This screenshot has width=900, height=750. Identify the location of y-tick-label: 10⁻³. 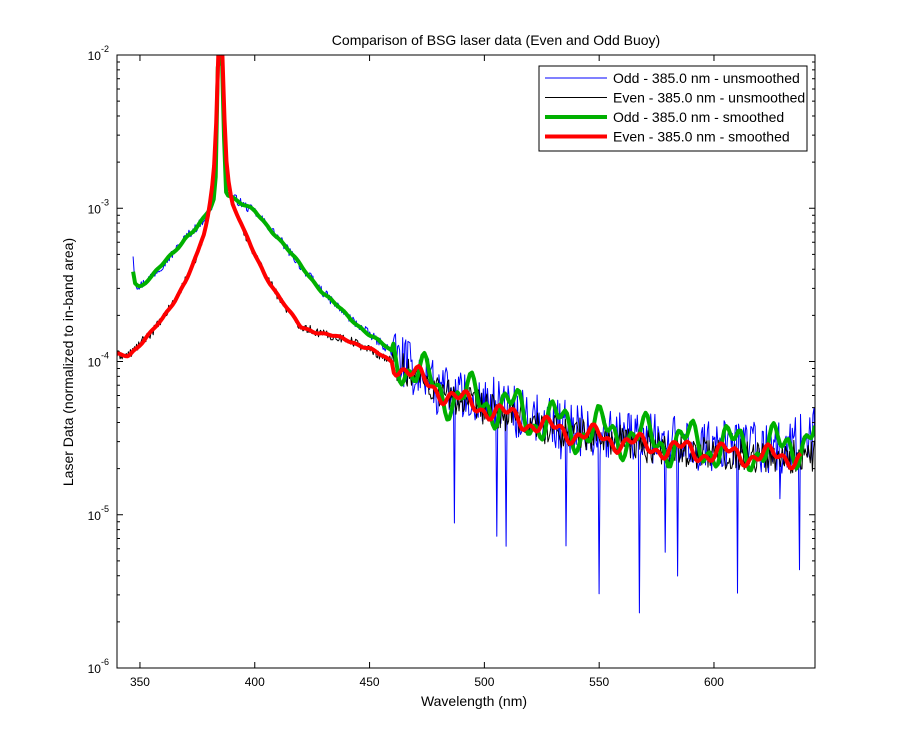
(98, 206).